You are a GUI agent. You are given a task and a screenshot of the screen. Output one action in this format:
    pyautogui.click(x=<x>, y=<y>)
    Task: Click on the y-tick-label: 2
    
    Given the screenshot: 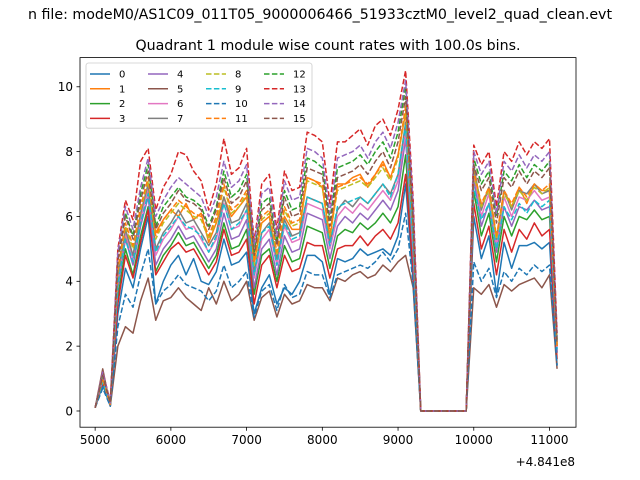 What is the action you would take?
    pyautogui.click(x=69, y=346)
    